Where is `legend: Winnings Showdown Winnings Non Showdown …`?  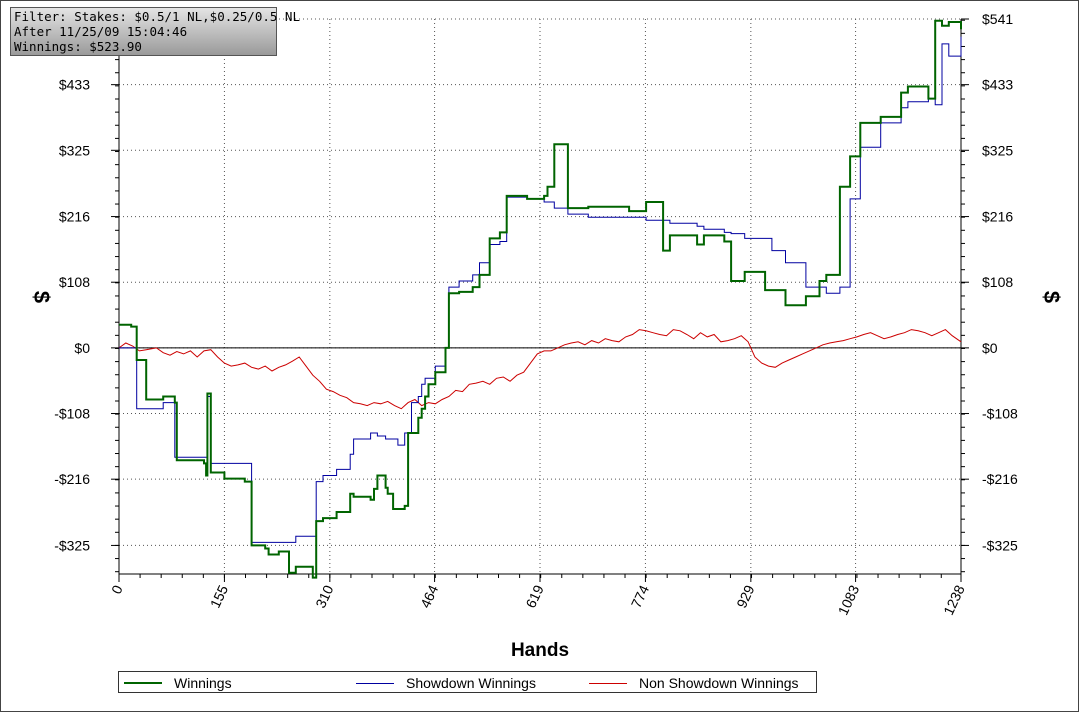 legend: Winnings Showdown Winnings Non Showdown … is located at coordinates (467, 682).